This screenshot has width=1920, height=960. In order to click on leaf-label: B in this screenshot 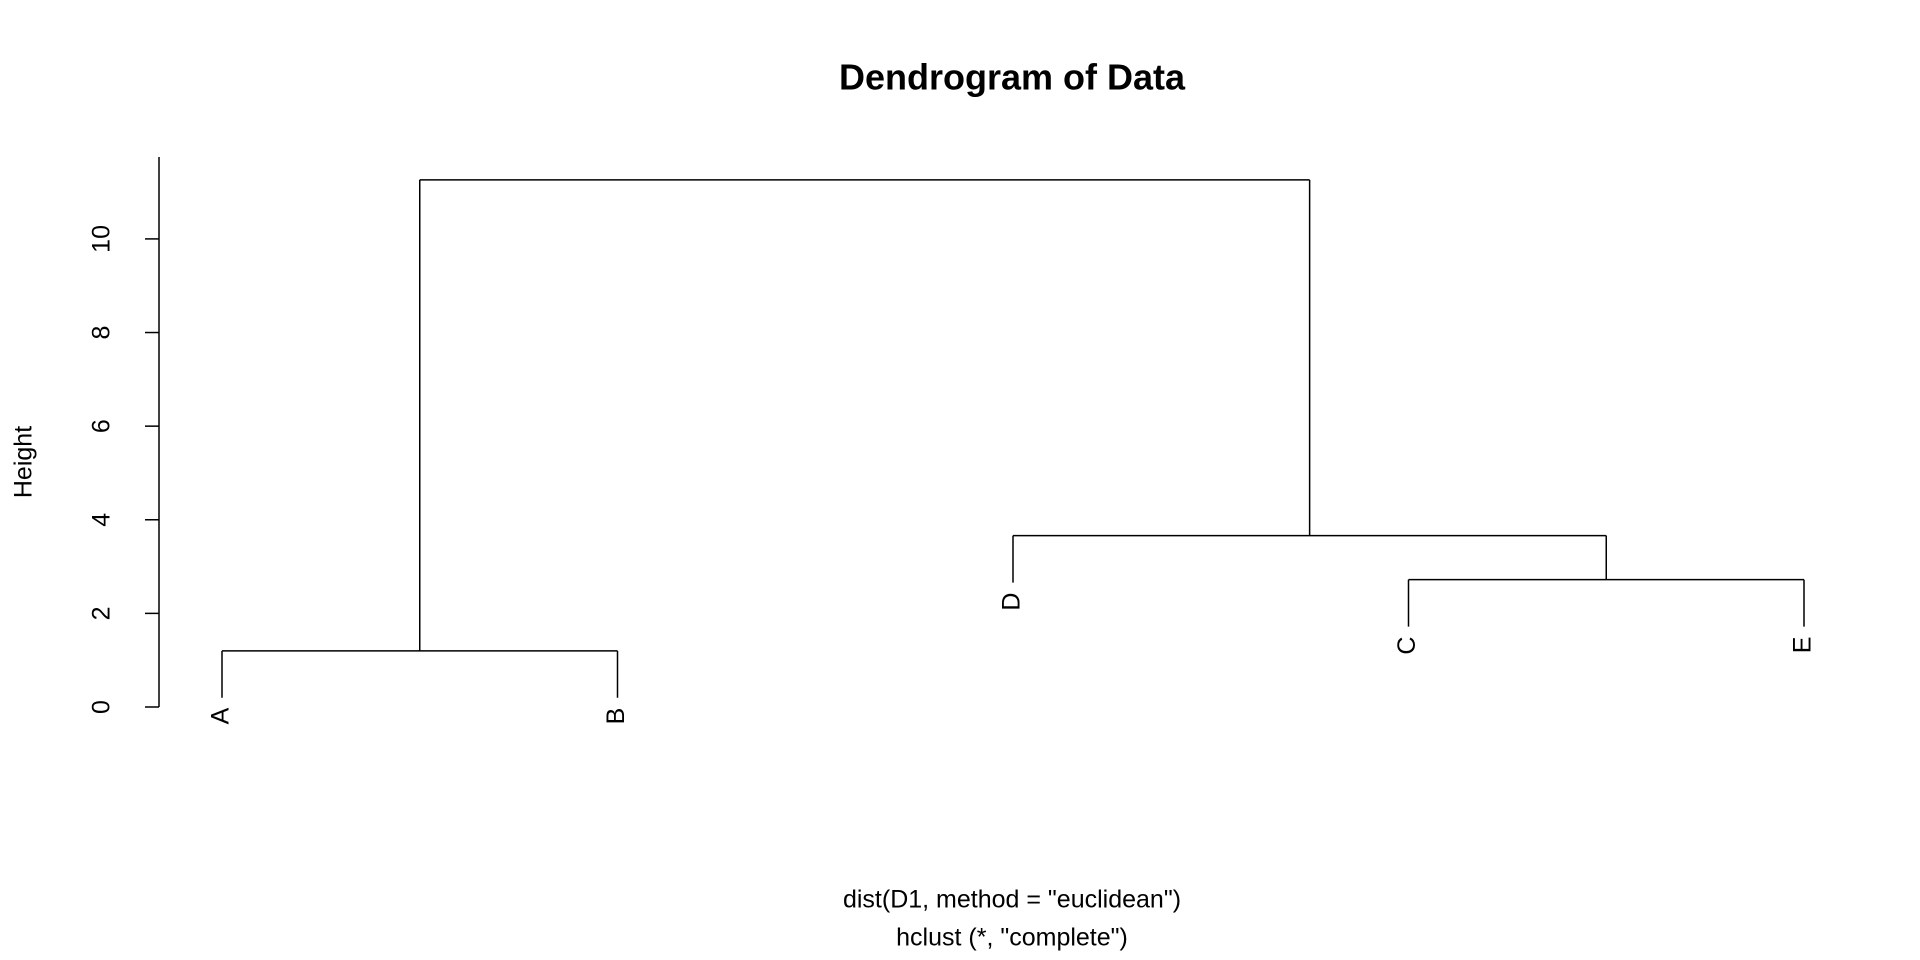, I will do `click(616, 716)`.